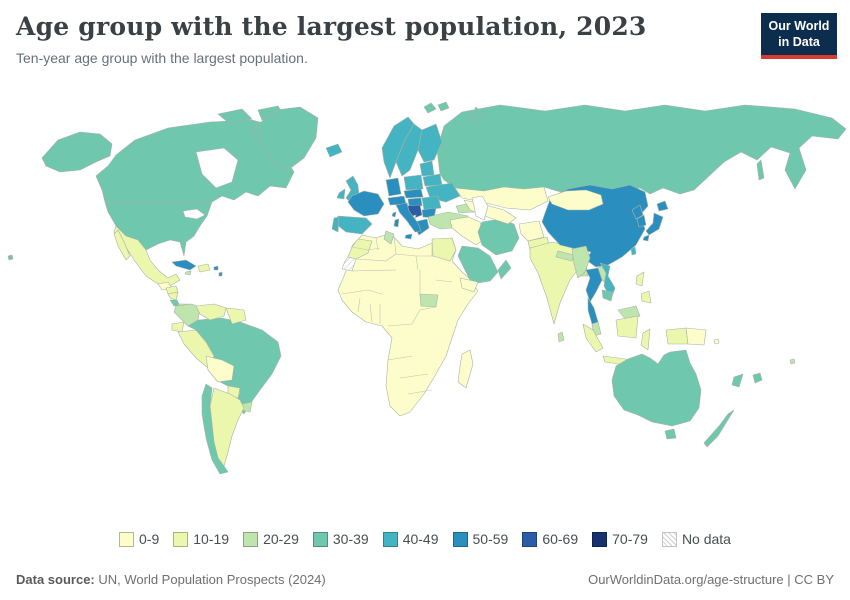 The width and height of the screenshot is (850, 600). What do you see at coordinates (656, 388) in the screenshot?
I see `region-australia` at bounding box center [656, 388].